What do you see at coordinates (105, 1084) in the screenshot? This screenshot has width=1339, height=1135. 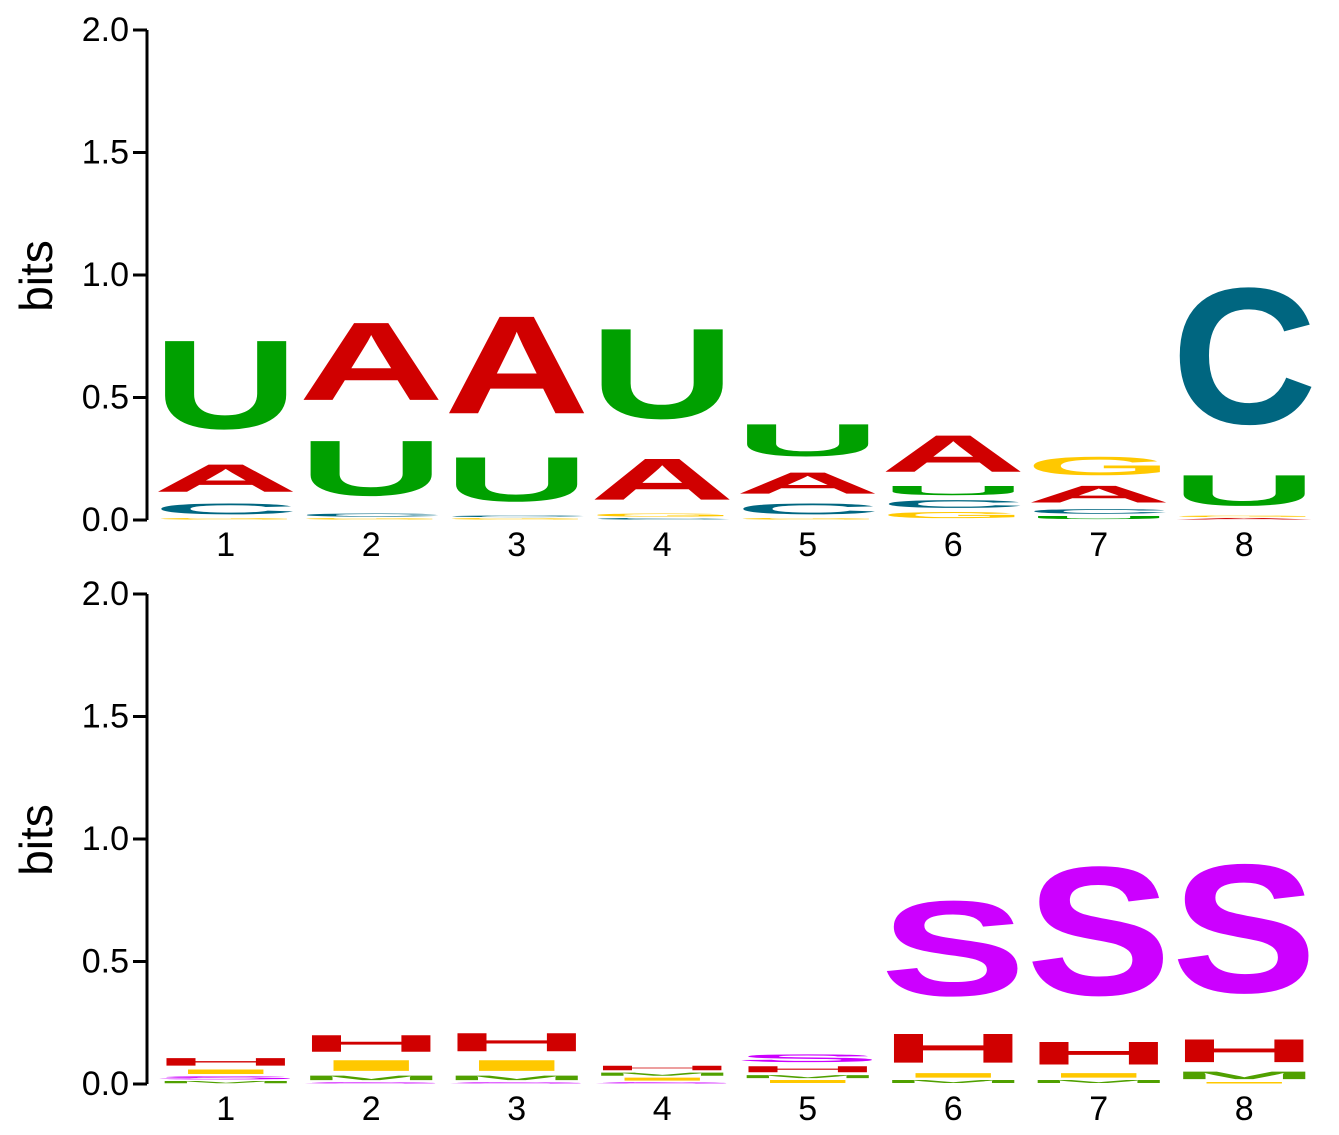 I see `y-tick-label: 0.0` at bounding box center [105, 1084].